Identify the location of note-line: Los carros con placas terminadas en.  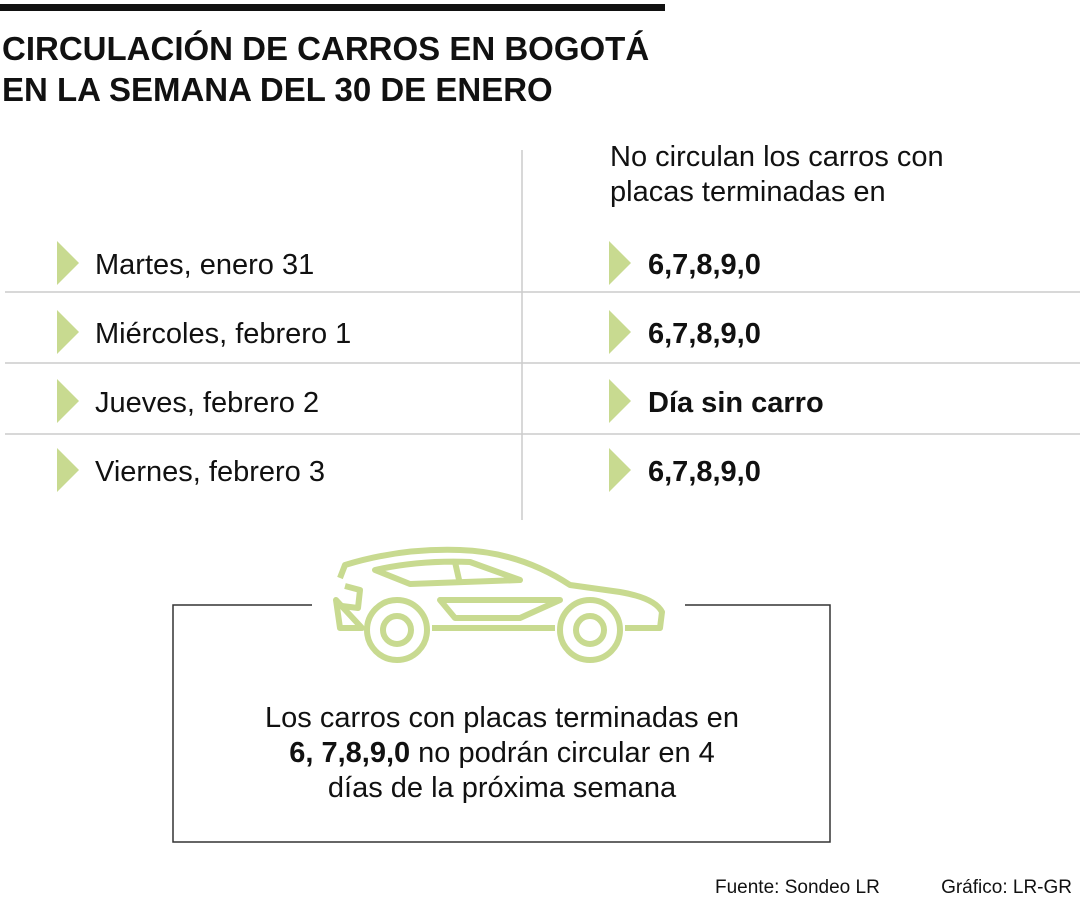
(502, 718).